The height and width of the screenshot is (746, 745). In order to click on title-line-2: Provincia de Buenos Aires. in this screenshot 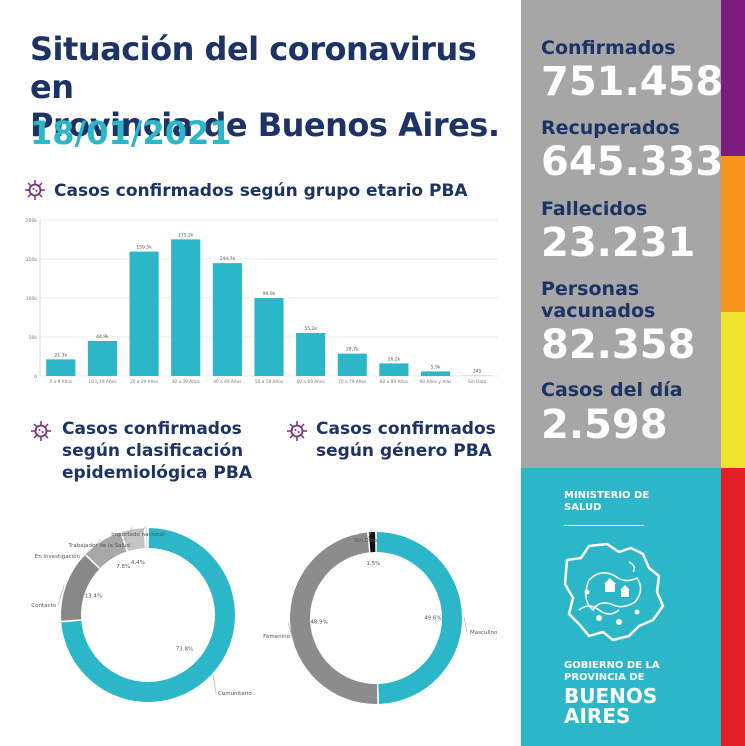, I will do `click(265, 125)`.